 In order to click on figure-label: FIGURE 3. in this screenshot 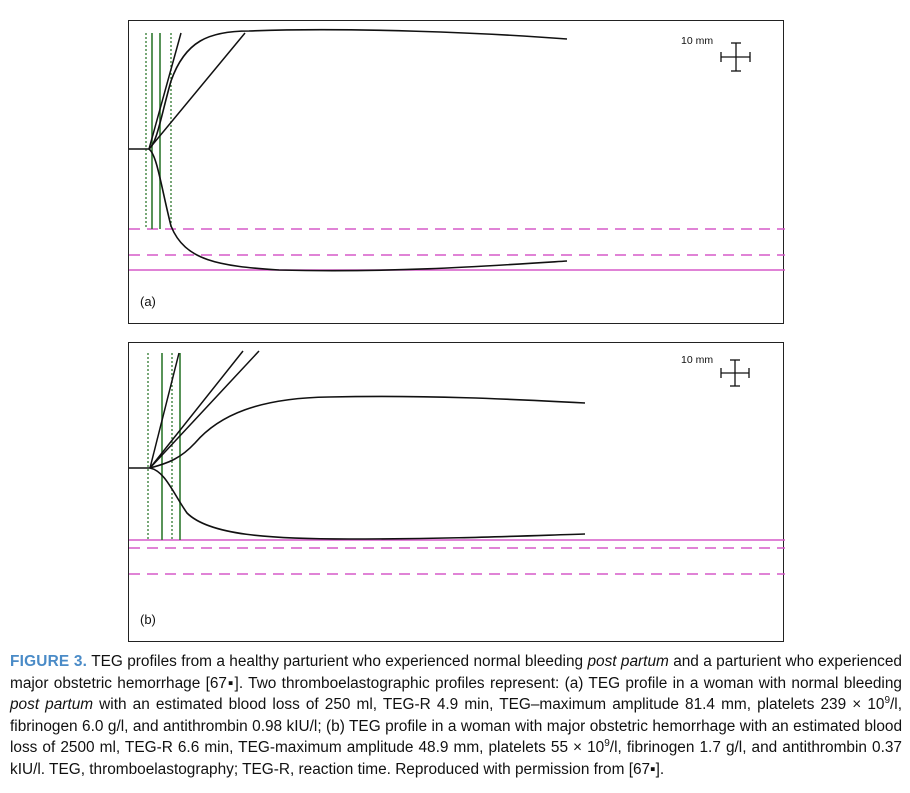, I will do `click(49, 661)`.